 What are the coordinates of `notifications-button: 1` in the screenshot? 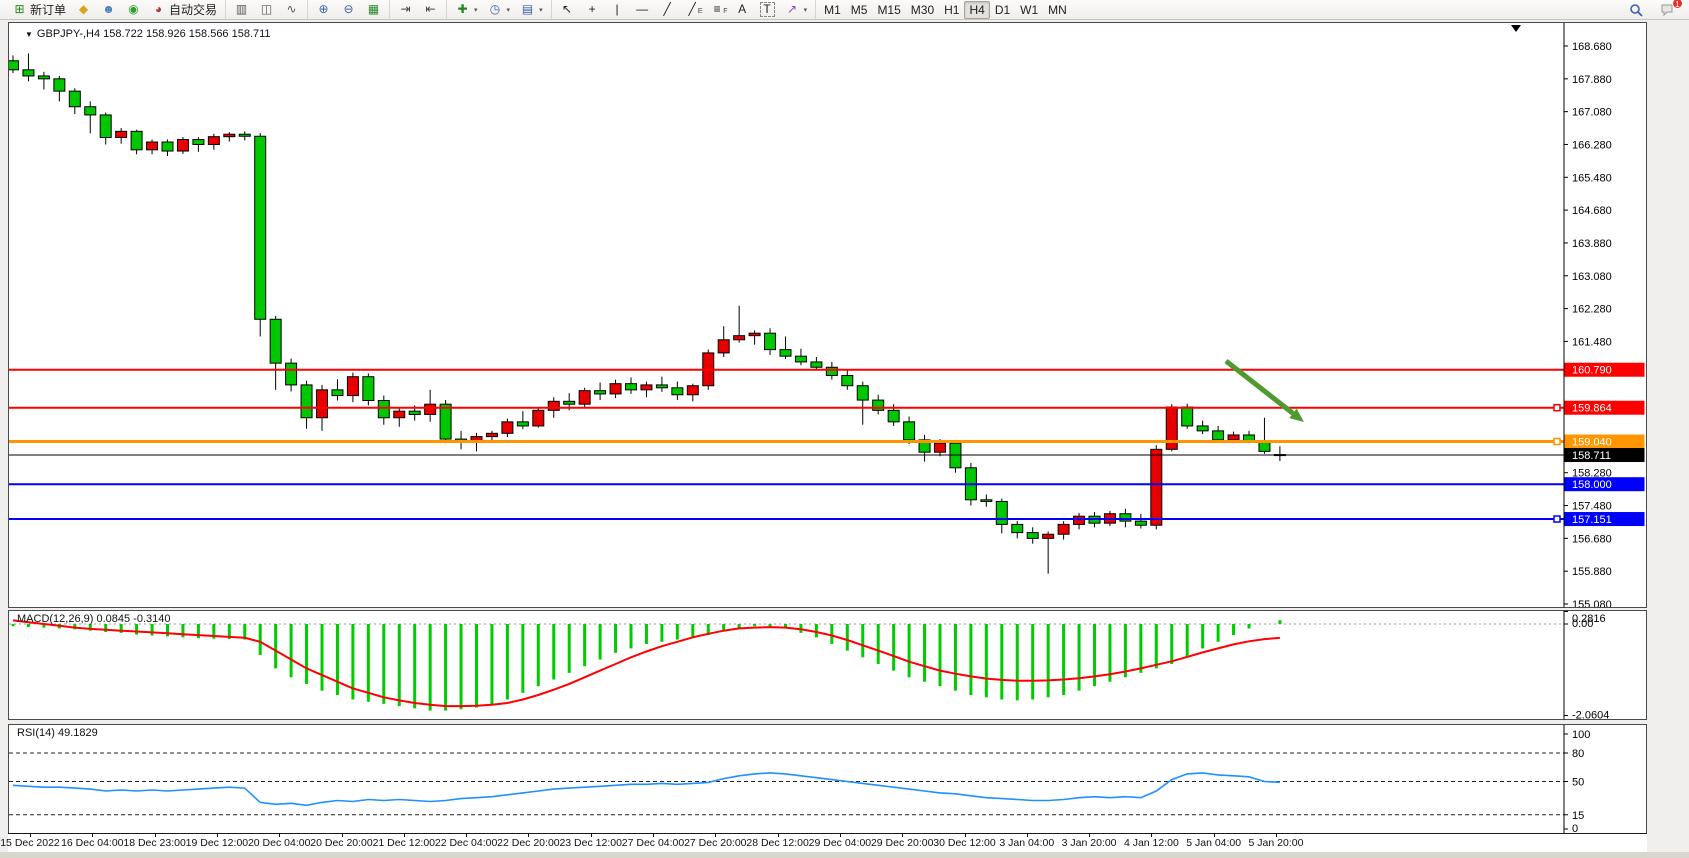 It's located at (1668, 9).